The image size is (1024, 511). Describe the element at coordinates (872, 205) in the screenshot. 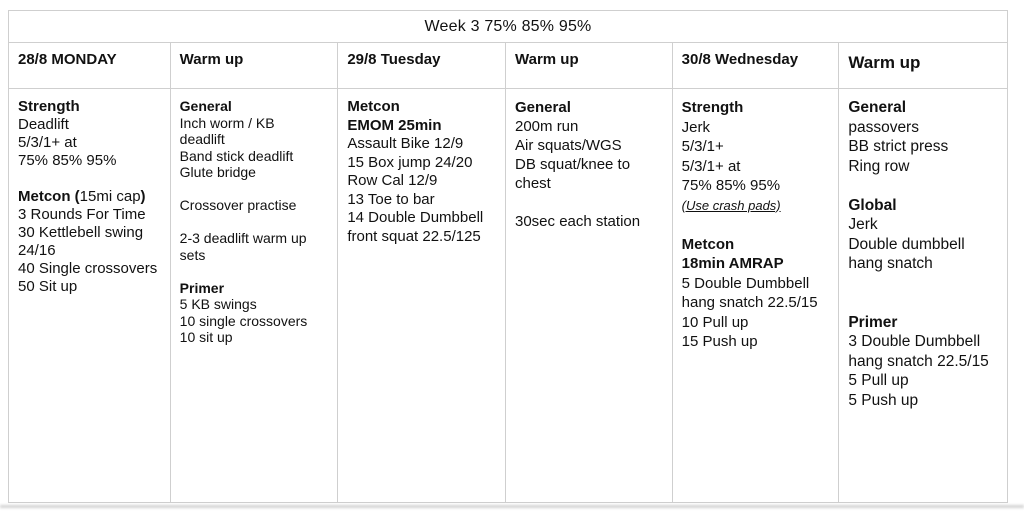

I see `text-line: Global` at that location.